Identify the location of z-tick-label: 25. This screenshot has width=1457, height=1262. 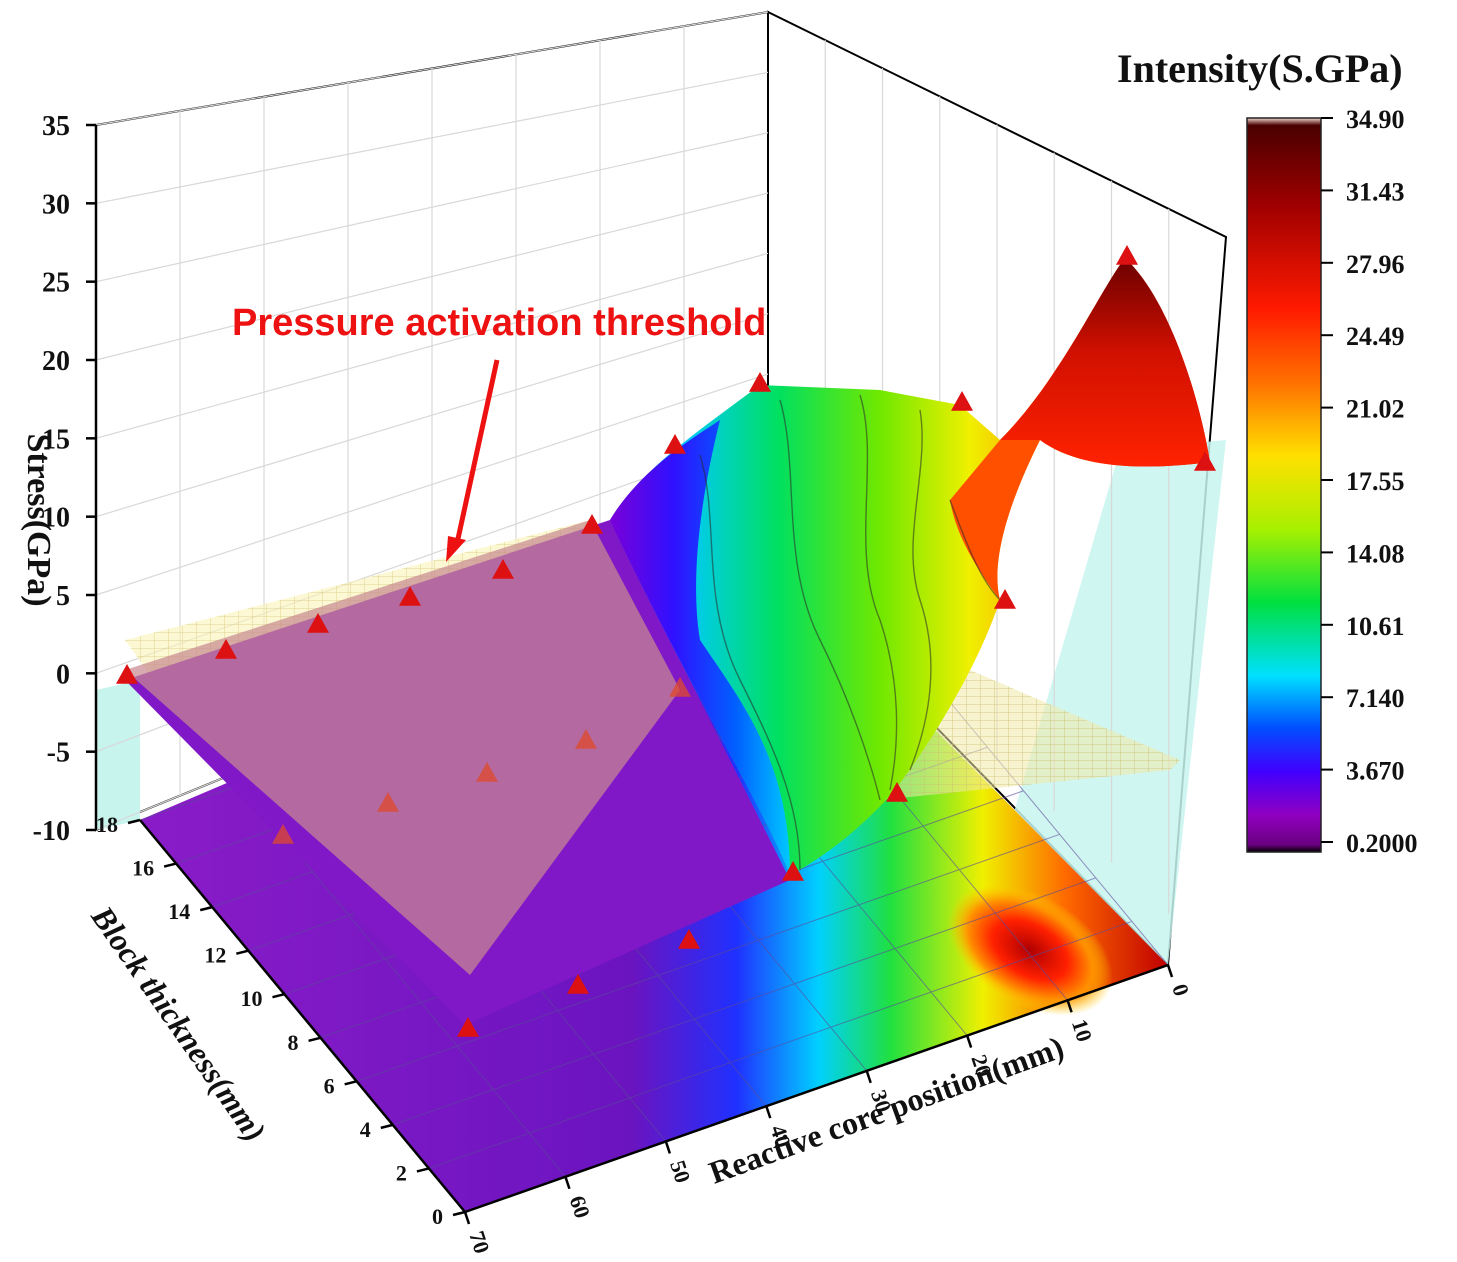
(56, 283).